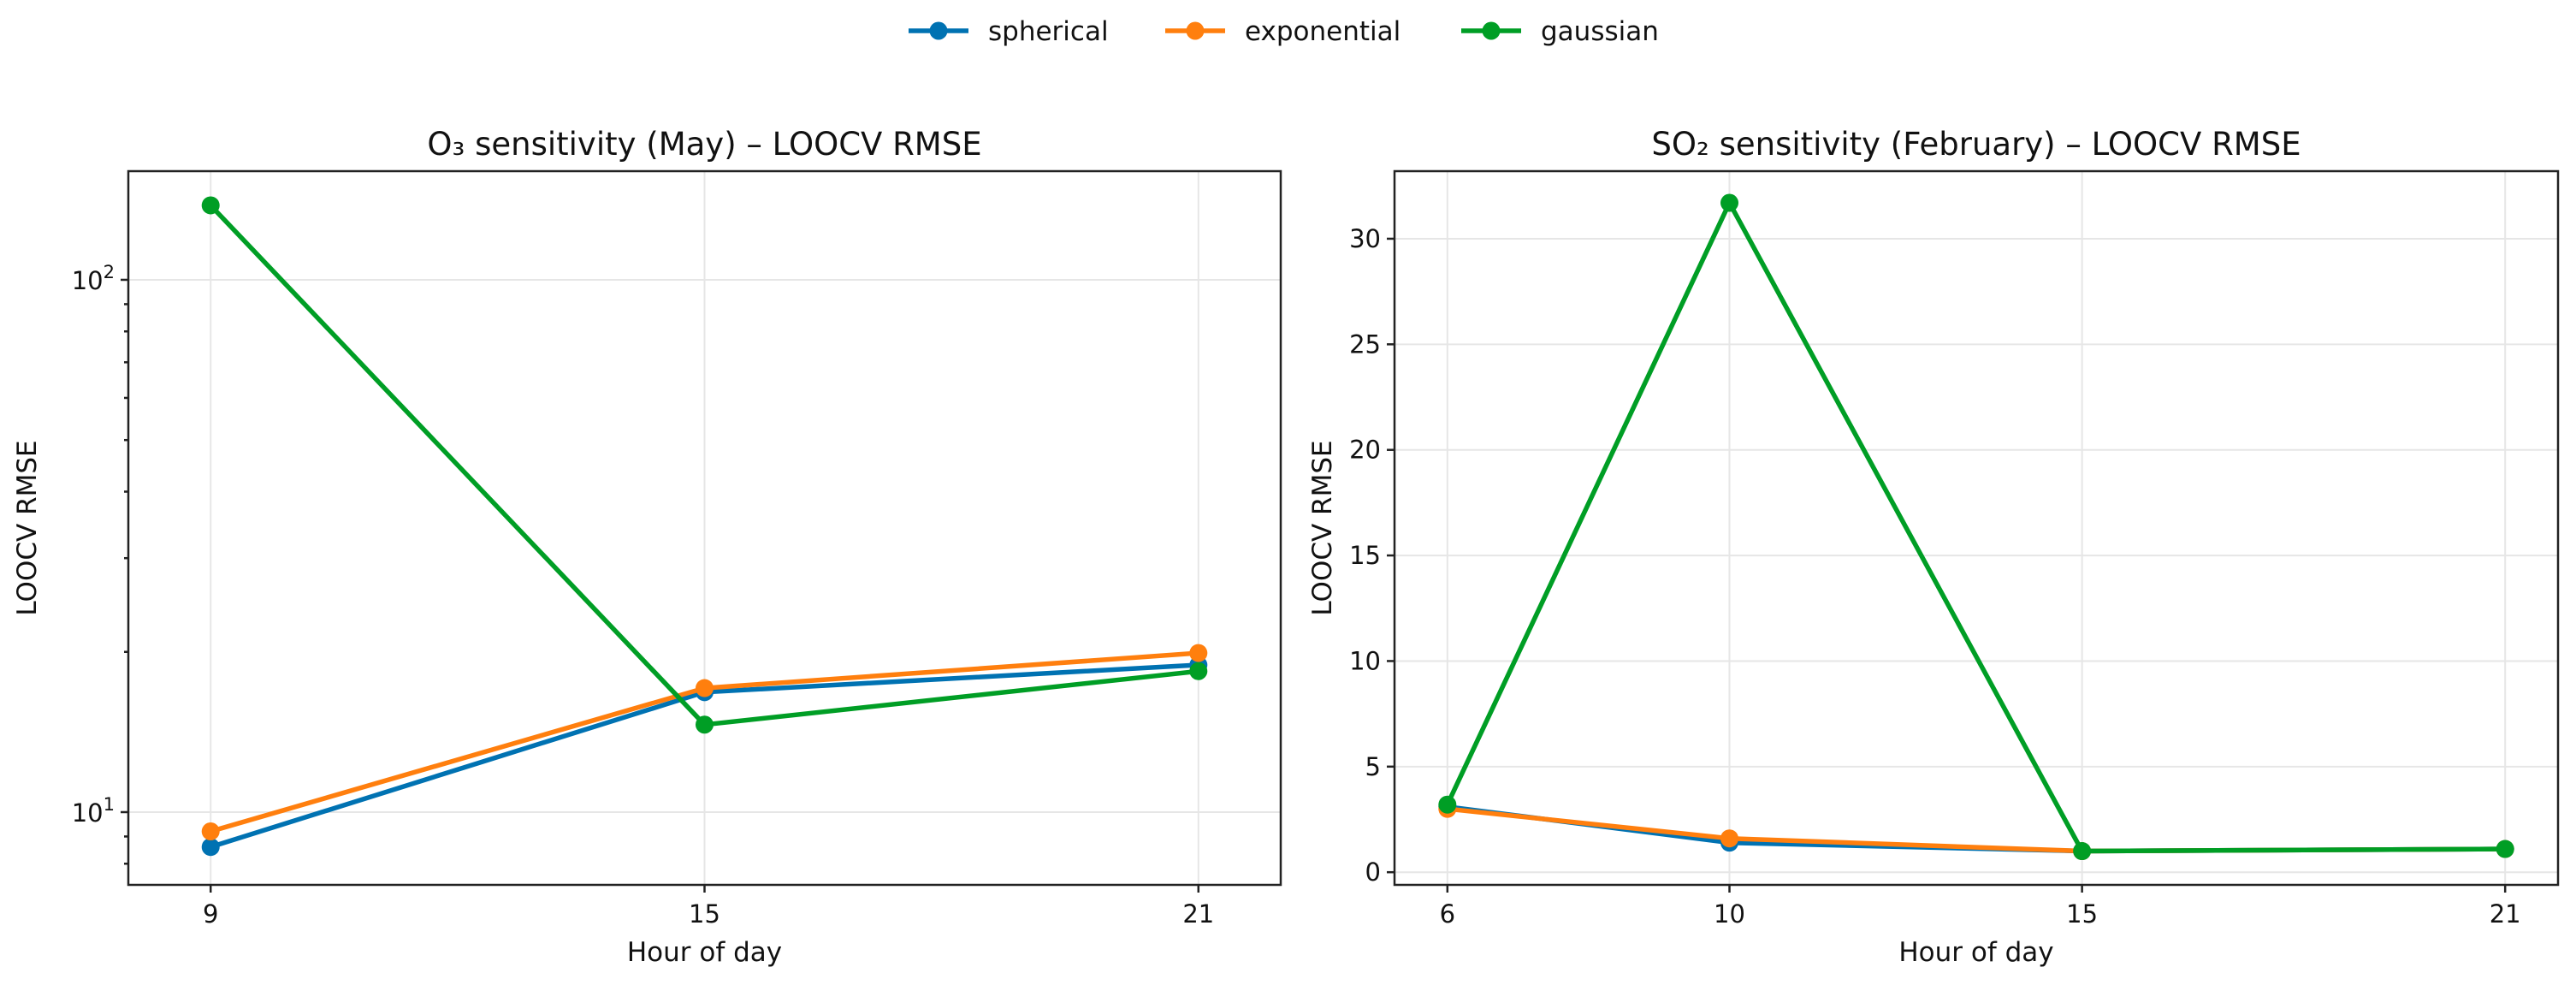  What do you see at coordinates (93, 811) in the screenshot?
I see `y-tick-label: 10¹` at bounding box center [93, 811].